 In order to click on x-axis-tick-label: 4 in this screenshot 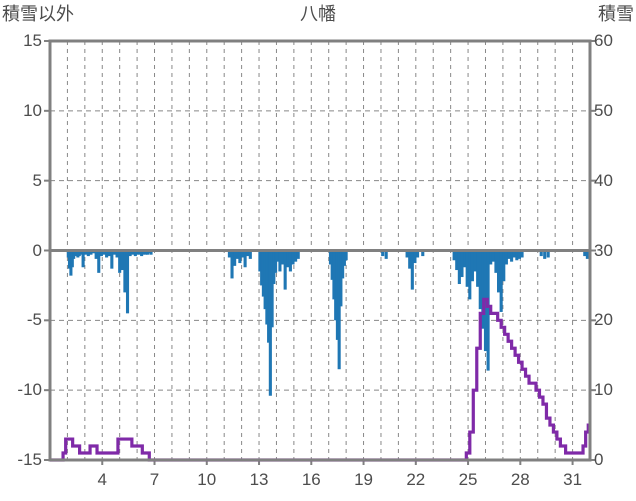, I will do `click(102, 479)`.